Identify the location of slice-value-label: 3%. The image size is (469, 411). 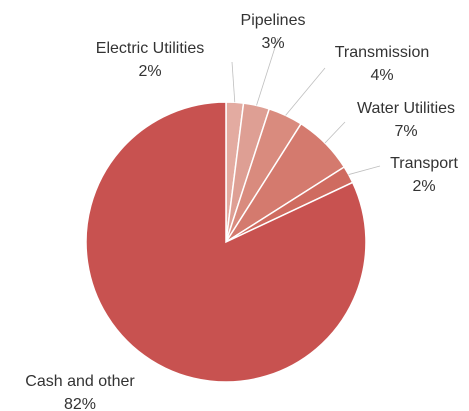
(272, 43).